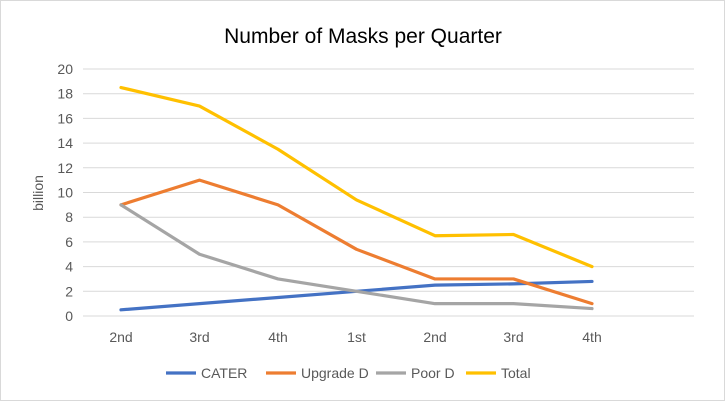 The height and width of the screenshot is (402, 725). What do you see at coordinates (65, 193) in the screenshot?
I see `y-tick-label: 10` at bounding box center [65, 193].